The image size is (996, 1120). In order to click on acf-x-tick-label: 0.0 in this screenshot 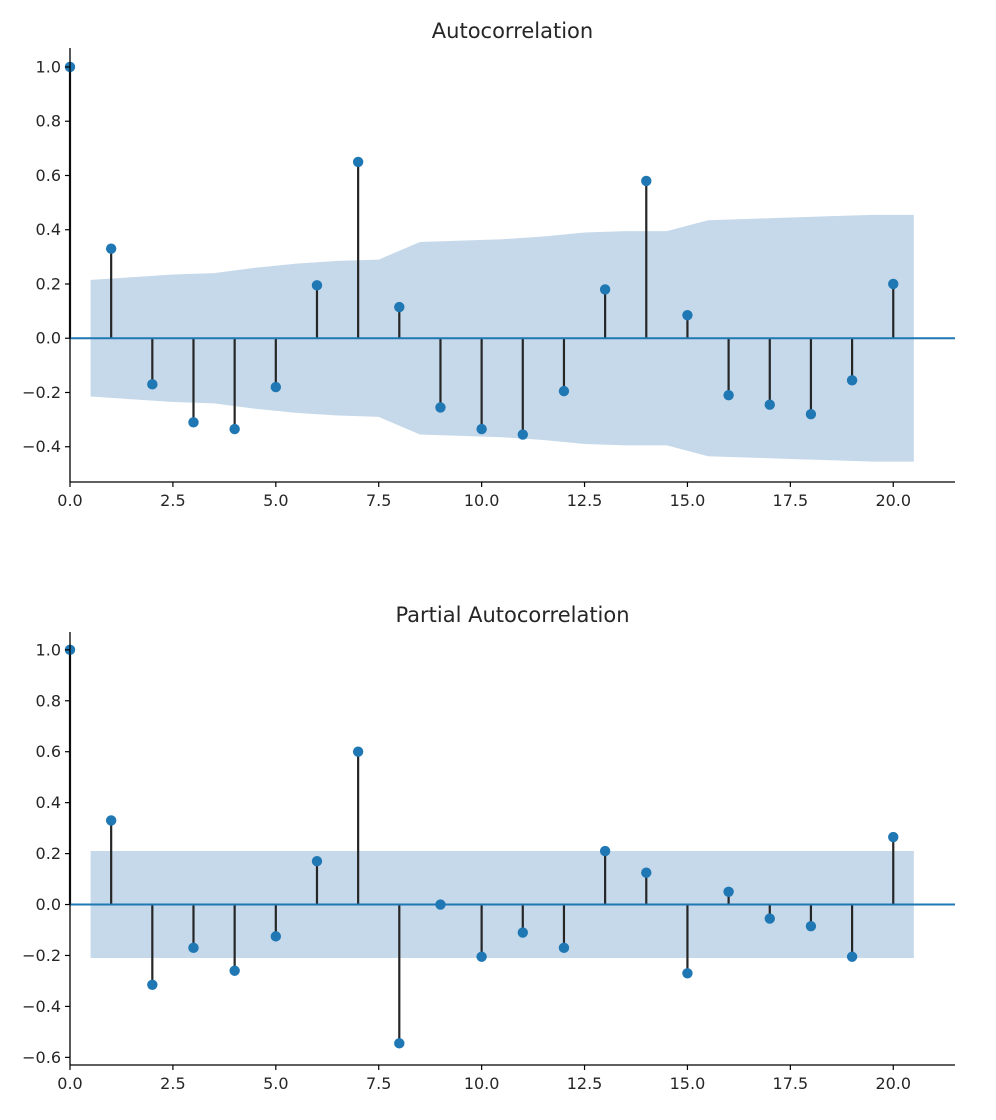, I will do `click(69, 500)`.